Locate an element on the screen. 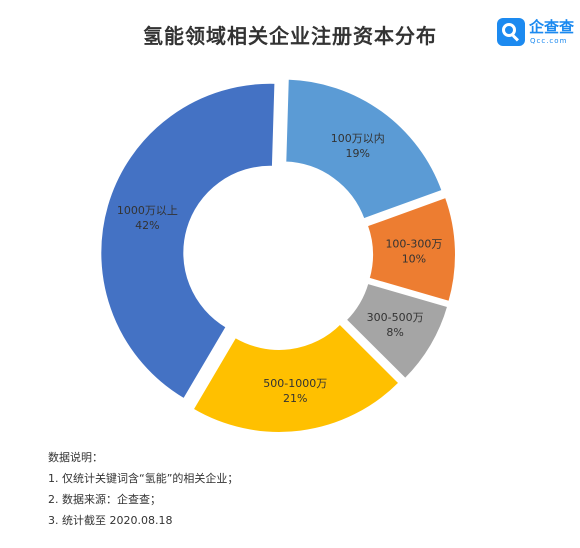 This screenshot has width=580, height=548. magnifier-logo-icon is located at coordinates (511, 32).